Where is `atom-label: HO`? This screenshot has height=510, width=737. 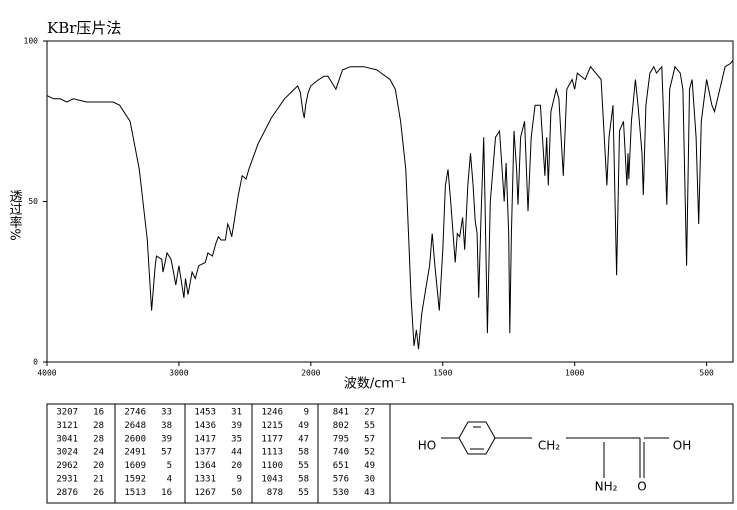 atom-label: HO is located at coordinates (427, 446).